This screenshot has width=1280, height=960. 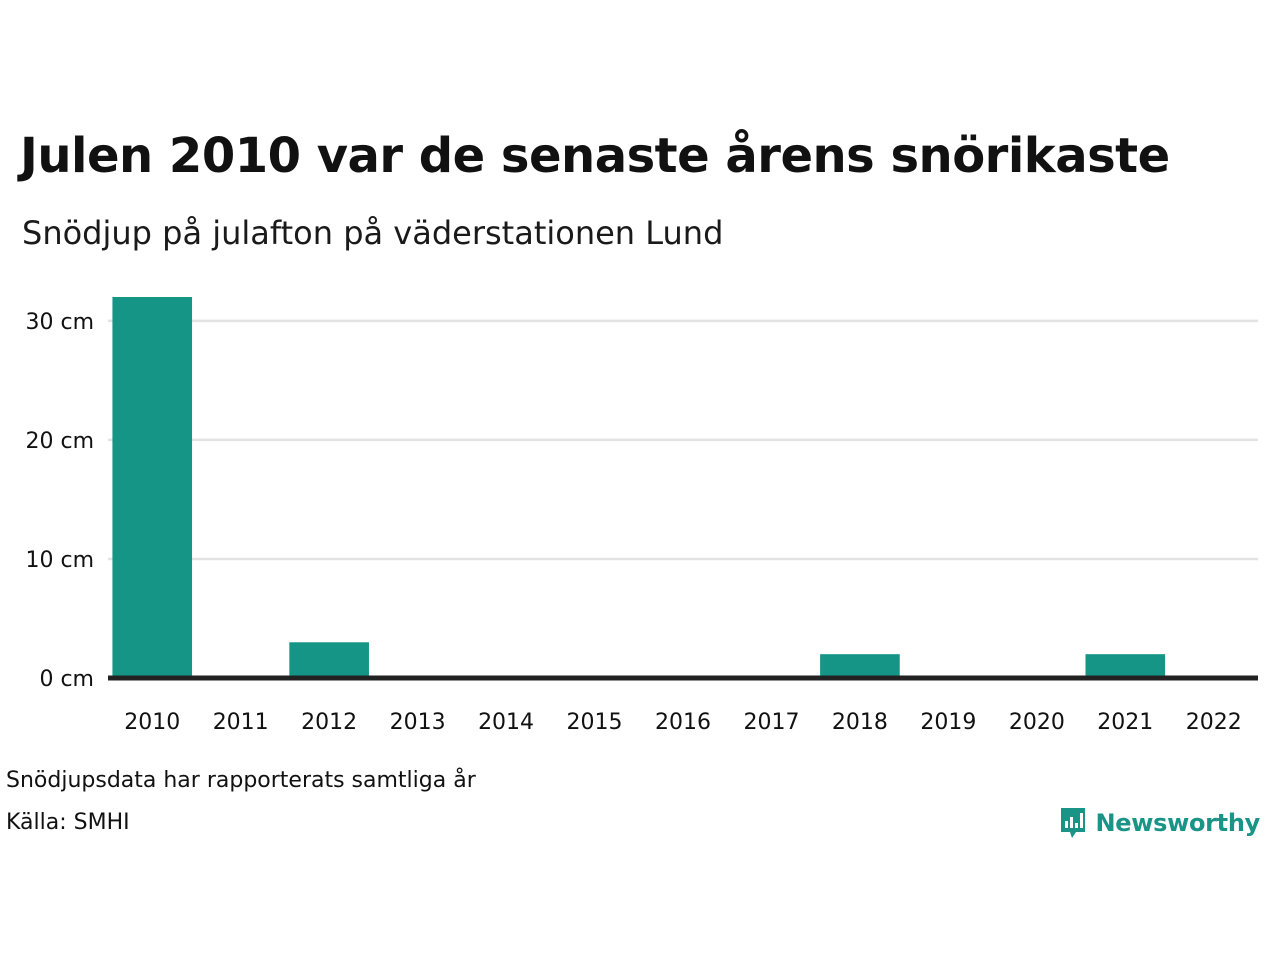 What do you see at coordinates (59, 501) in the screenshot?
I see `y-axis-ticks: 0 cm 10 cm 20 cm 30 cm` at bounding box center [59, 501].